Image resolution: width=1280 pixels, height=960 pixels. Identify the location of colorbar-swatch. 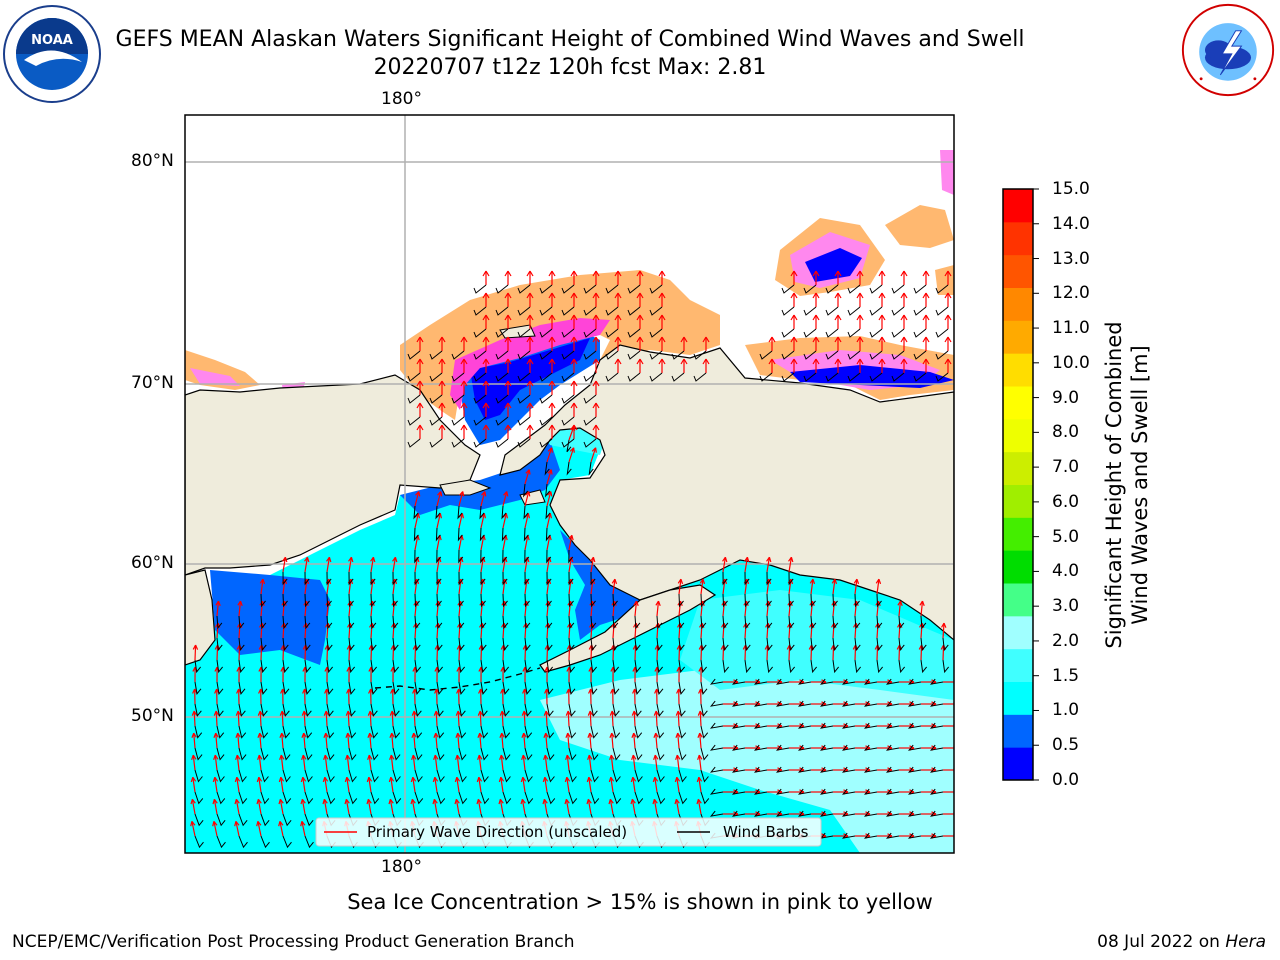
(1018, 271).